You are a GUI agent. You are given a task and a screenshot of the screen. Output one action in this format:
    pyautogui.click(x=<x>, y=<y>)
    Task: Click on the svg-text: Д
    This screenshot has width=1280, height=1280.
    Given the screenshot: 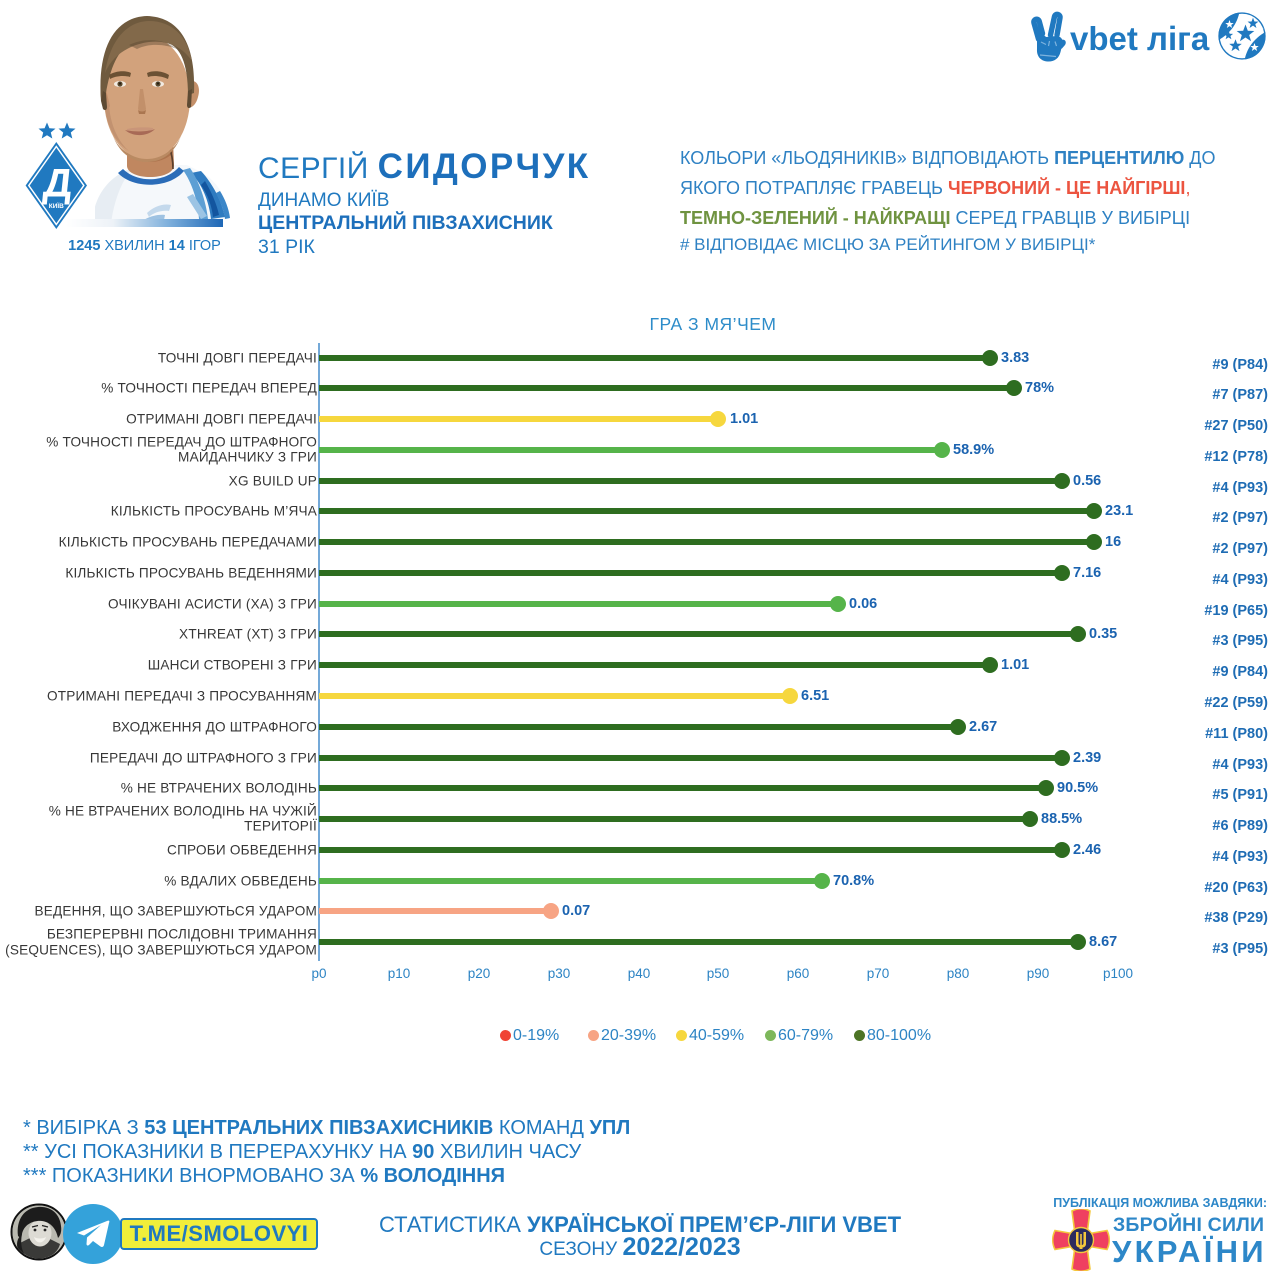 What is the action you would take?
    pyautogui.click(x=57, y=184)
    